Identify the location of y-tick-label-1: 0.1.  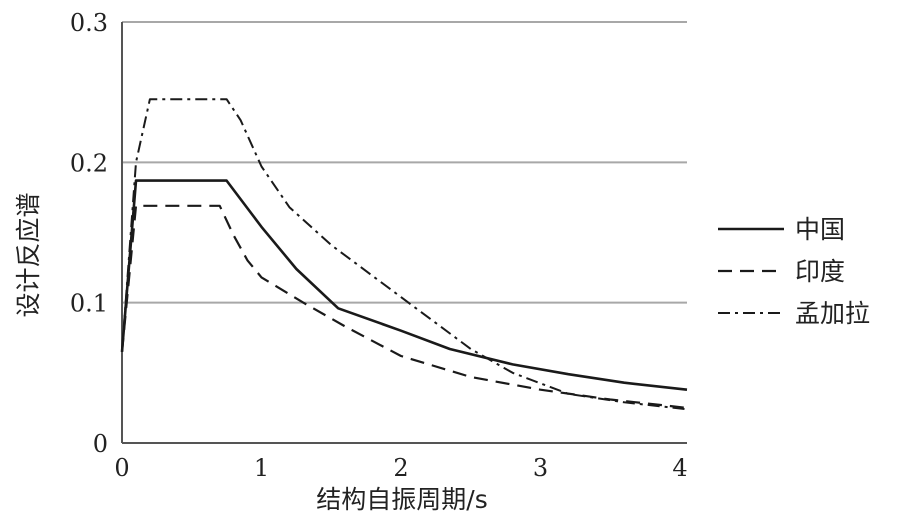
(89, 304).